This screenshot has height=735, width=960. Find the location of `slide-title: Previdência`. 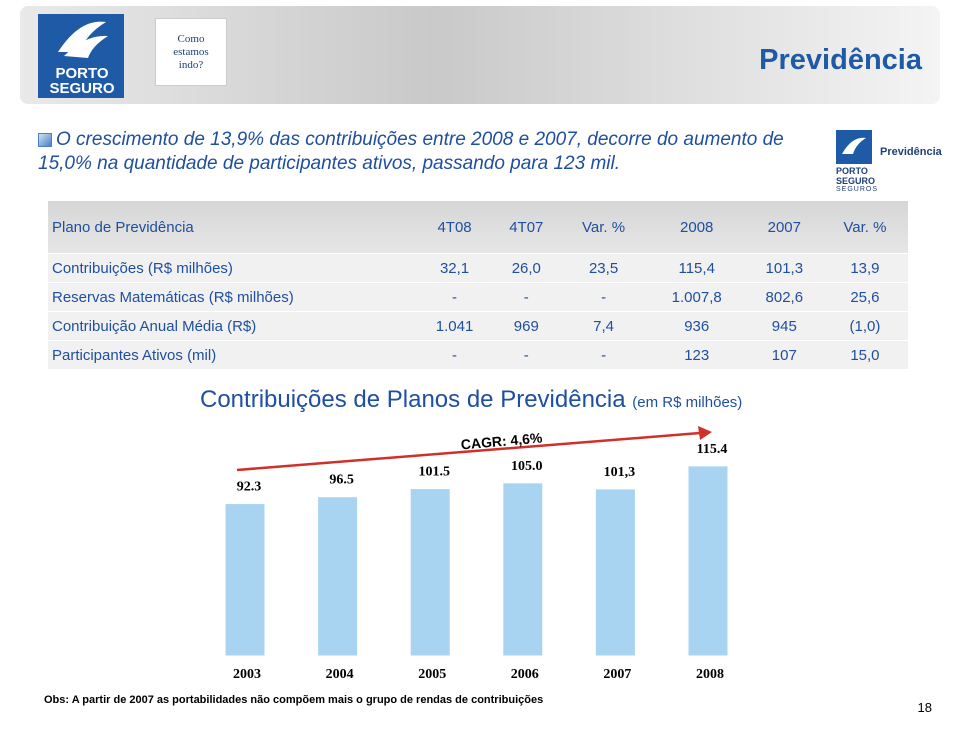

slide-title: Previdência is located at coordinates (840, 60).